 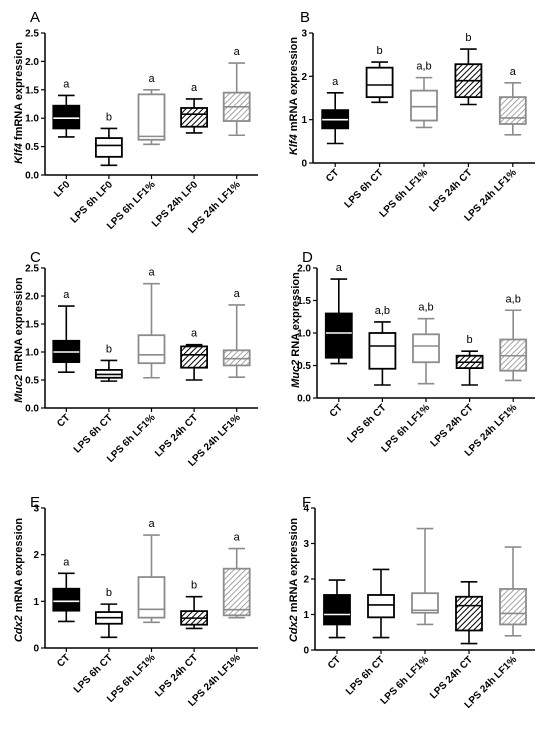 I want to click on panel-letter-B: B, so click(x=305, y=17).